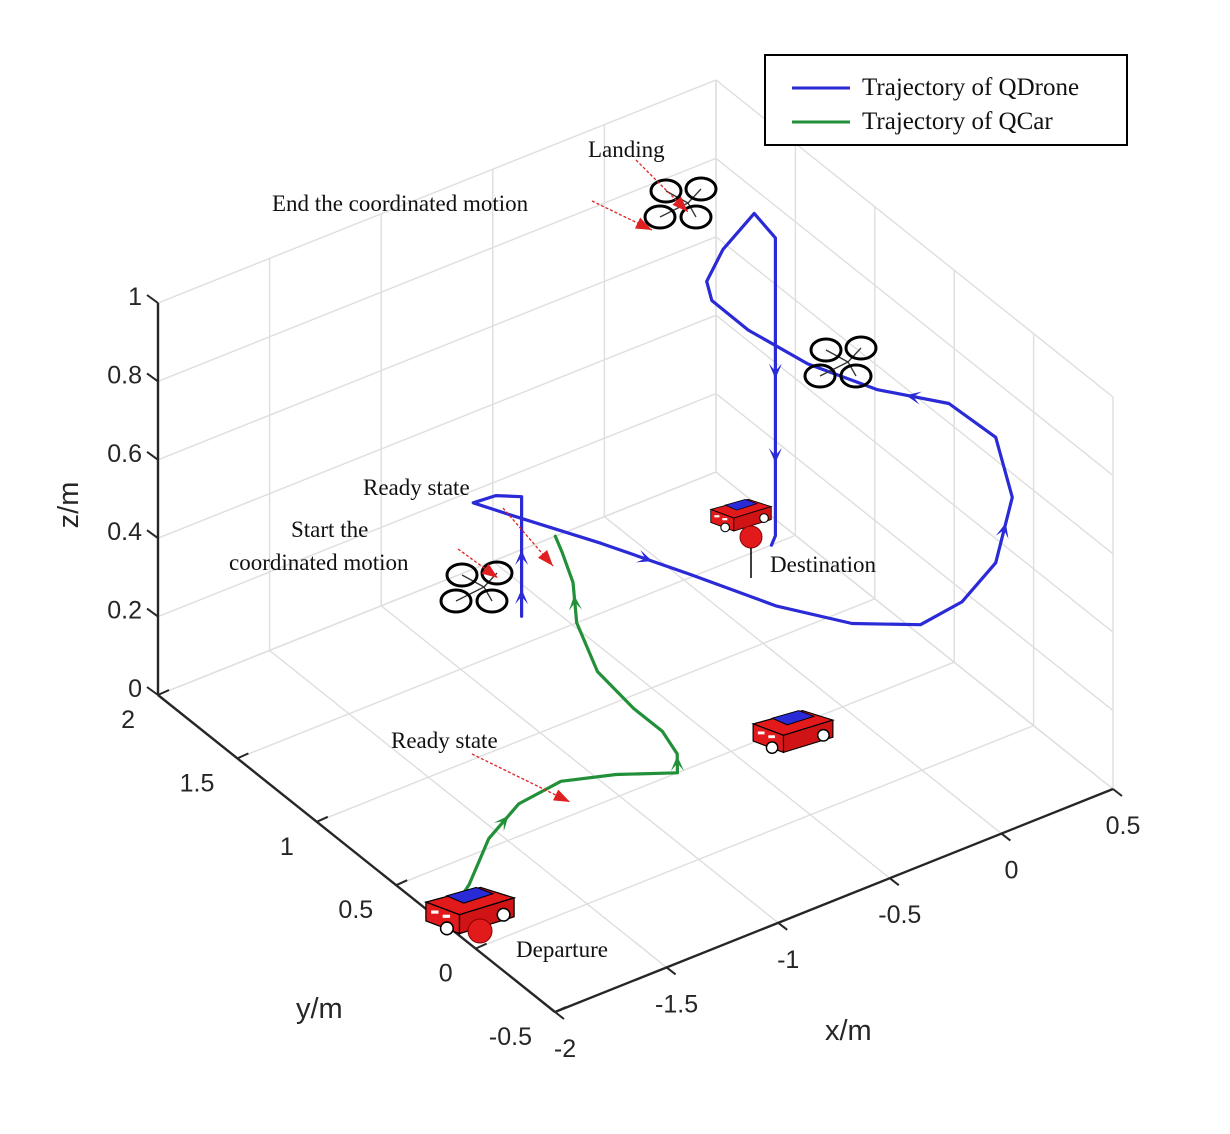 The height and width of the screenshot is (1134, 1230). I want to click on annotation-departure: Departure, so click(562, 949).